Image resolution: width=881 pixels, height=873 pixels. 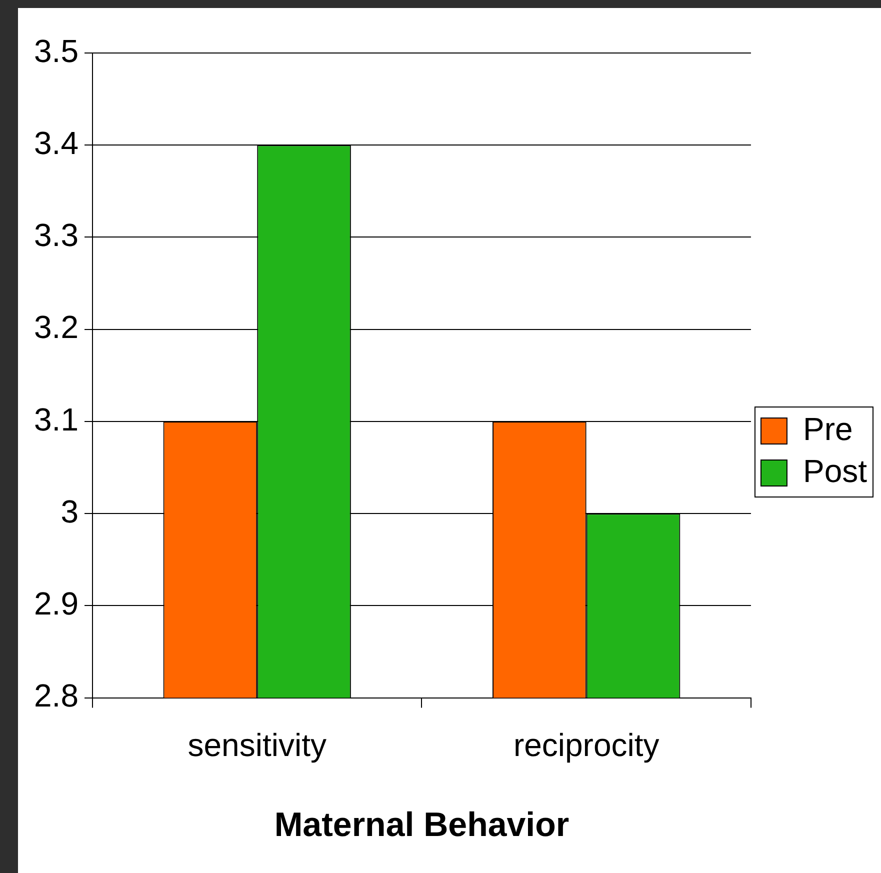 What do you see at coordinates (56, 419) in the screenshot?
I see `y-tick-label: 3.1` at bounding box center [56, 419].